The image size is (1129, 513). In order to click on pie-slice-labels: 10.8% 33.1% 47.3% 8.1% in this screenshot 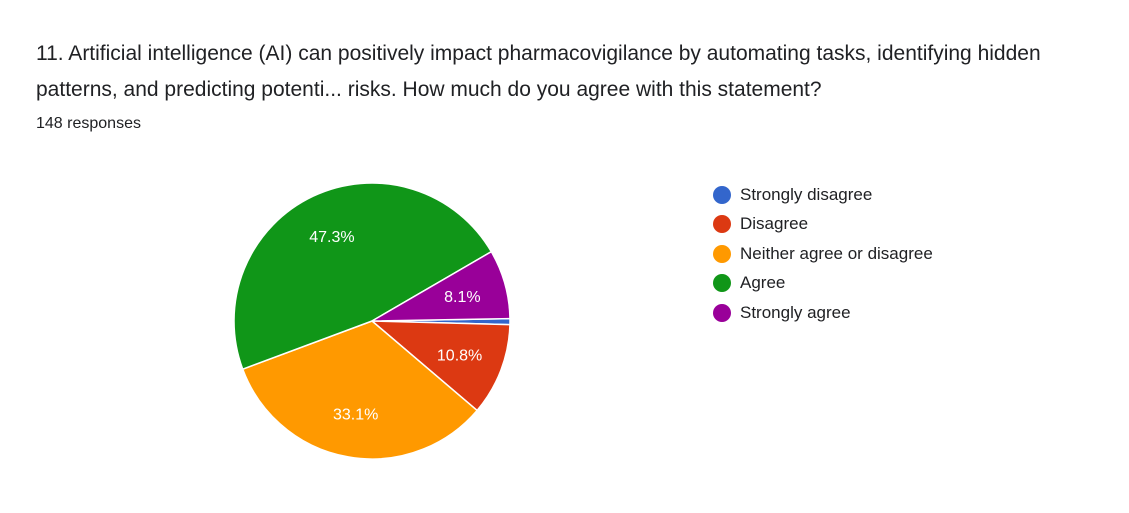, I will do `click(395, 326)`.